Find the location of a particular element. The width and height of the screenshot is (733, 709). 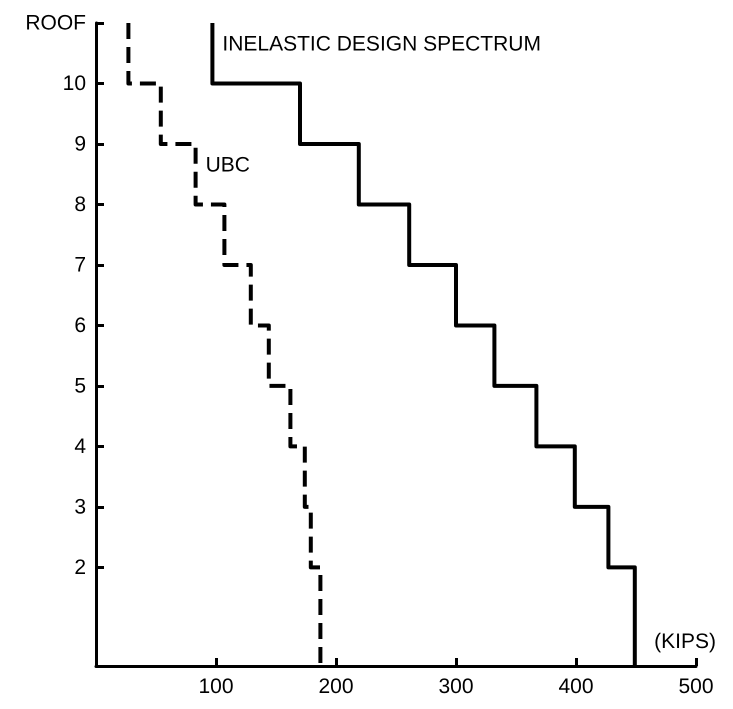

x-tick-label: 200 is located at coordinates (336, 686).